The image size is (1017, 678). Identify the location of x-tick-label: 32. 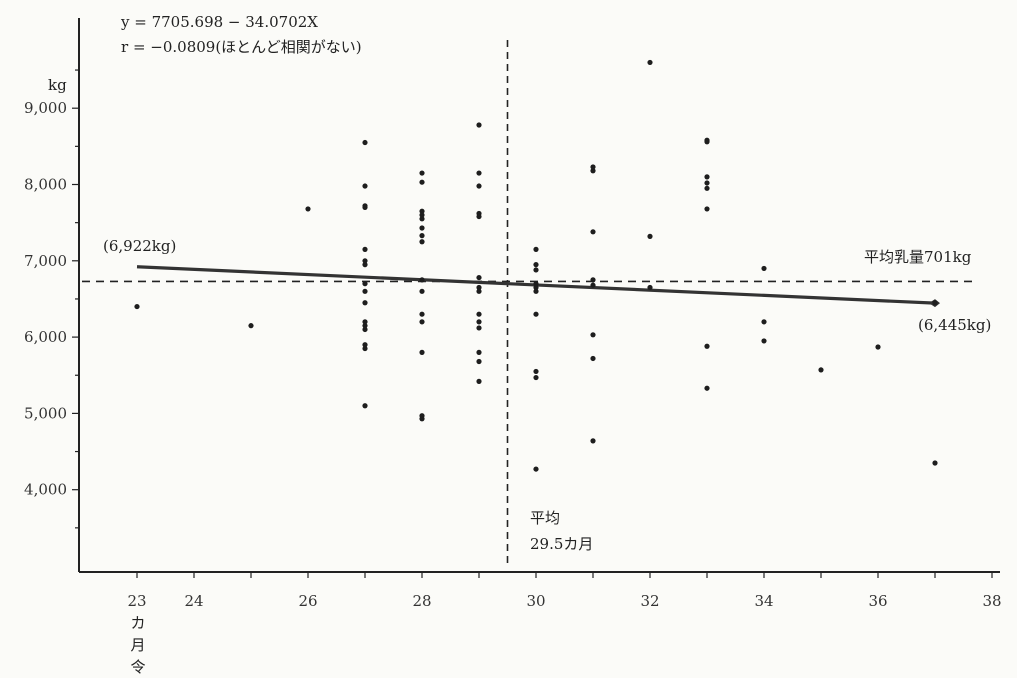
(649, 601).